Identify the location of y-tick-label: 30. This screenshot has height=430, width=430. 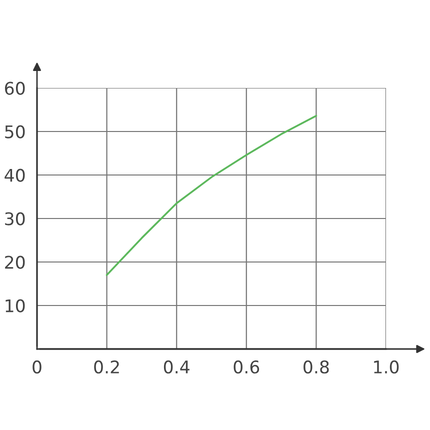
(15, 219).